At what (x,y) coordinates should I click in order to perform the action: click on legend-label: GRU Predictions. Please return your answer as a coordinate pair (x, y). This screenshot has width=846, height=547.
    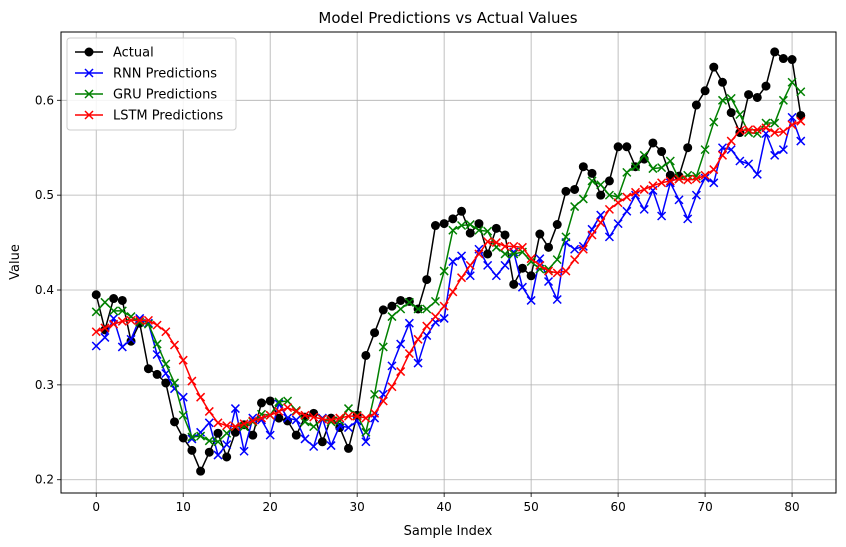
    Looking at the image, I should click on (165, 95).